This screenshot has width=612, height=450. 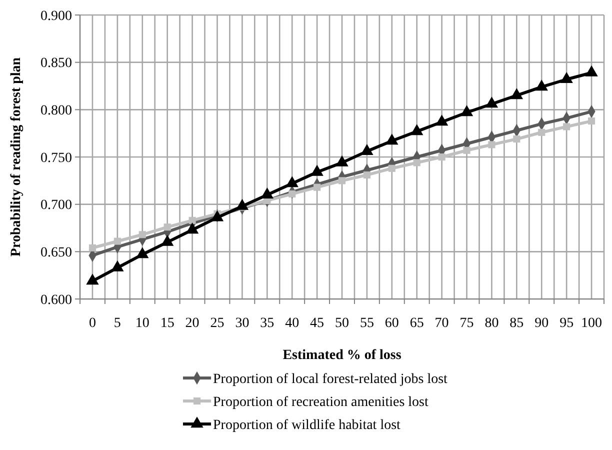 I want to click on x-tick-label: 95, so click(x=567, y=323).